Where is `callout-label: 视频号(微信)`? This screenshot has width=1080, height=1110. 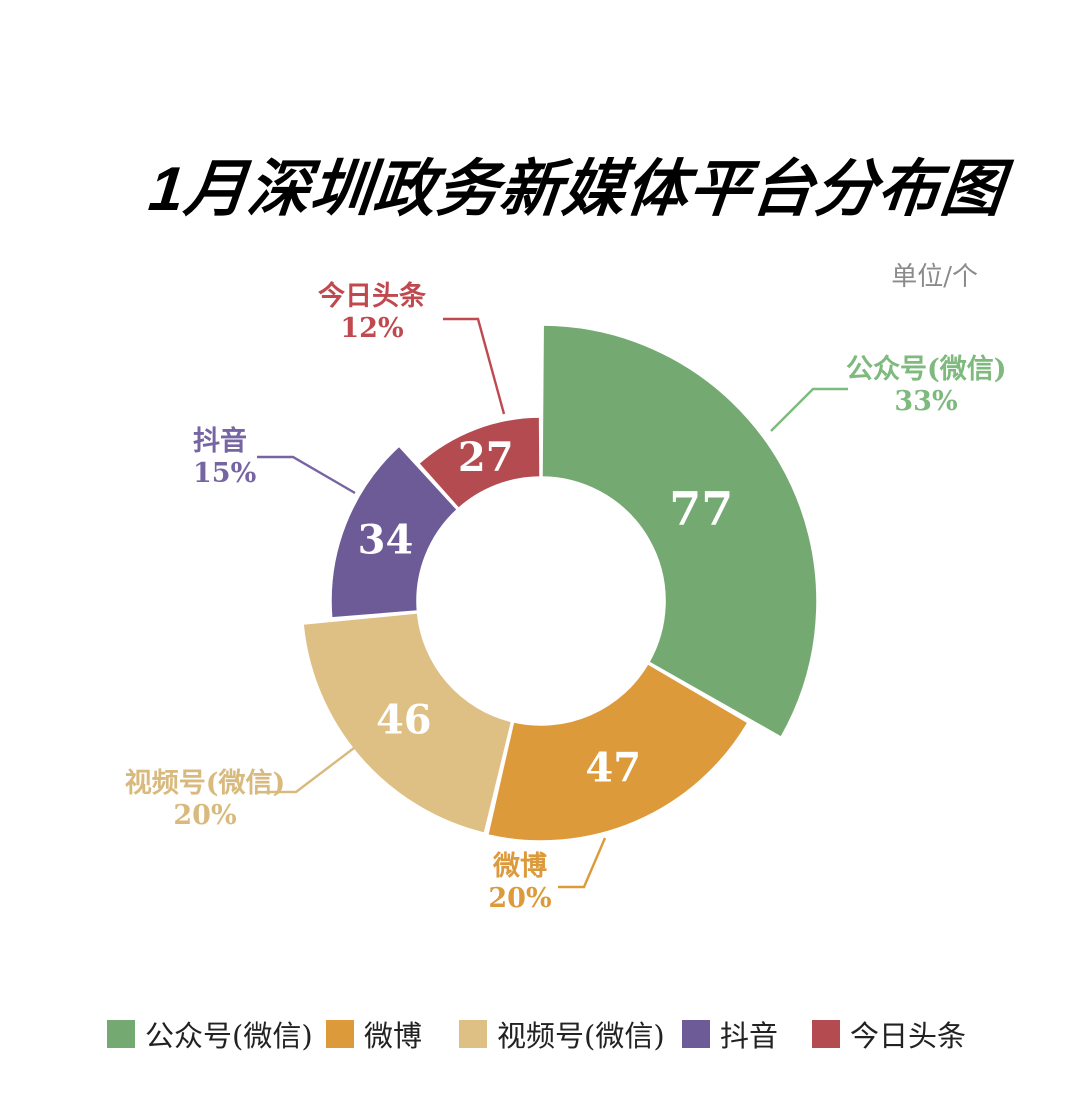 callout-label: 视频号(微信) is located at coordinates (205, 783).